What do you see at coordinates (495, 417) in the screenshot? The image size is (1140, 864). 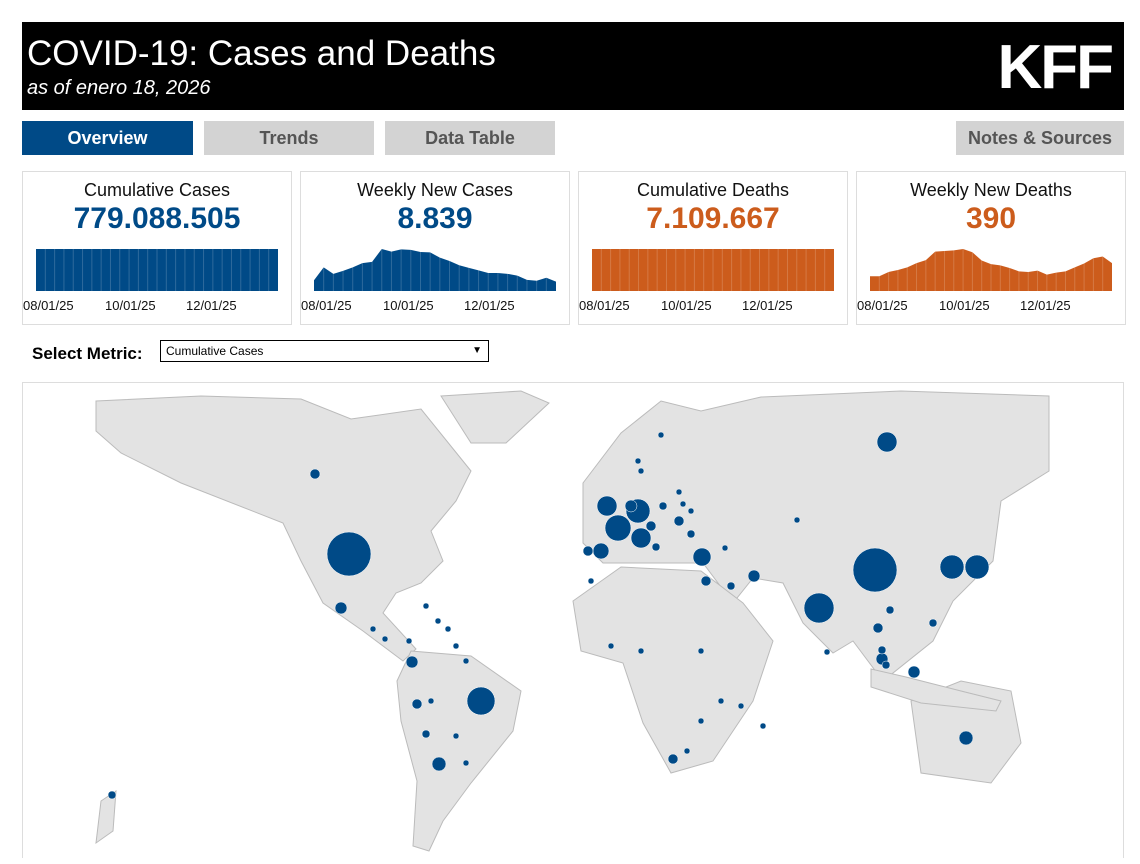 I see `land-greenland` at bounding box center [495, 417].